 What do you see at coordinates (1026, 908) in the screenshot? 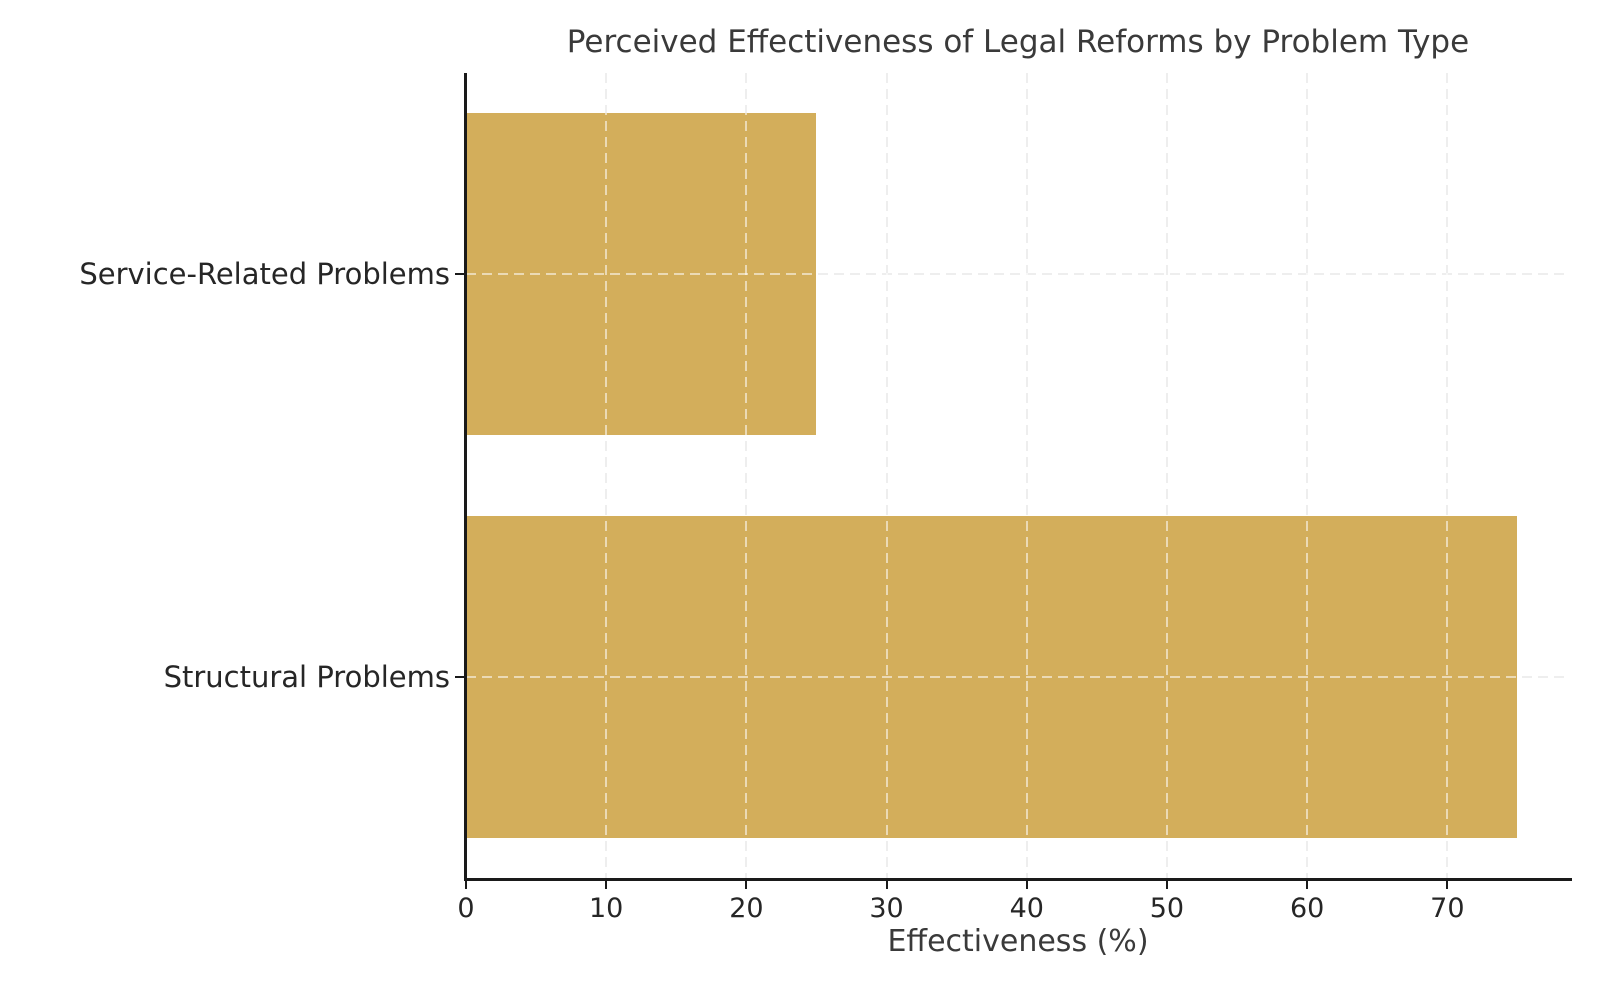
I see `x-tick-label: 40` at bounding box center [1026, 908].